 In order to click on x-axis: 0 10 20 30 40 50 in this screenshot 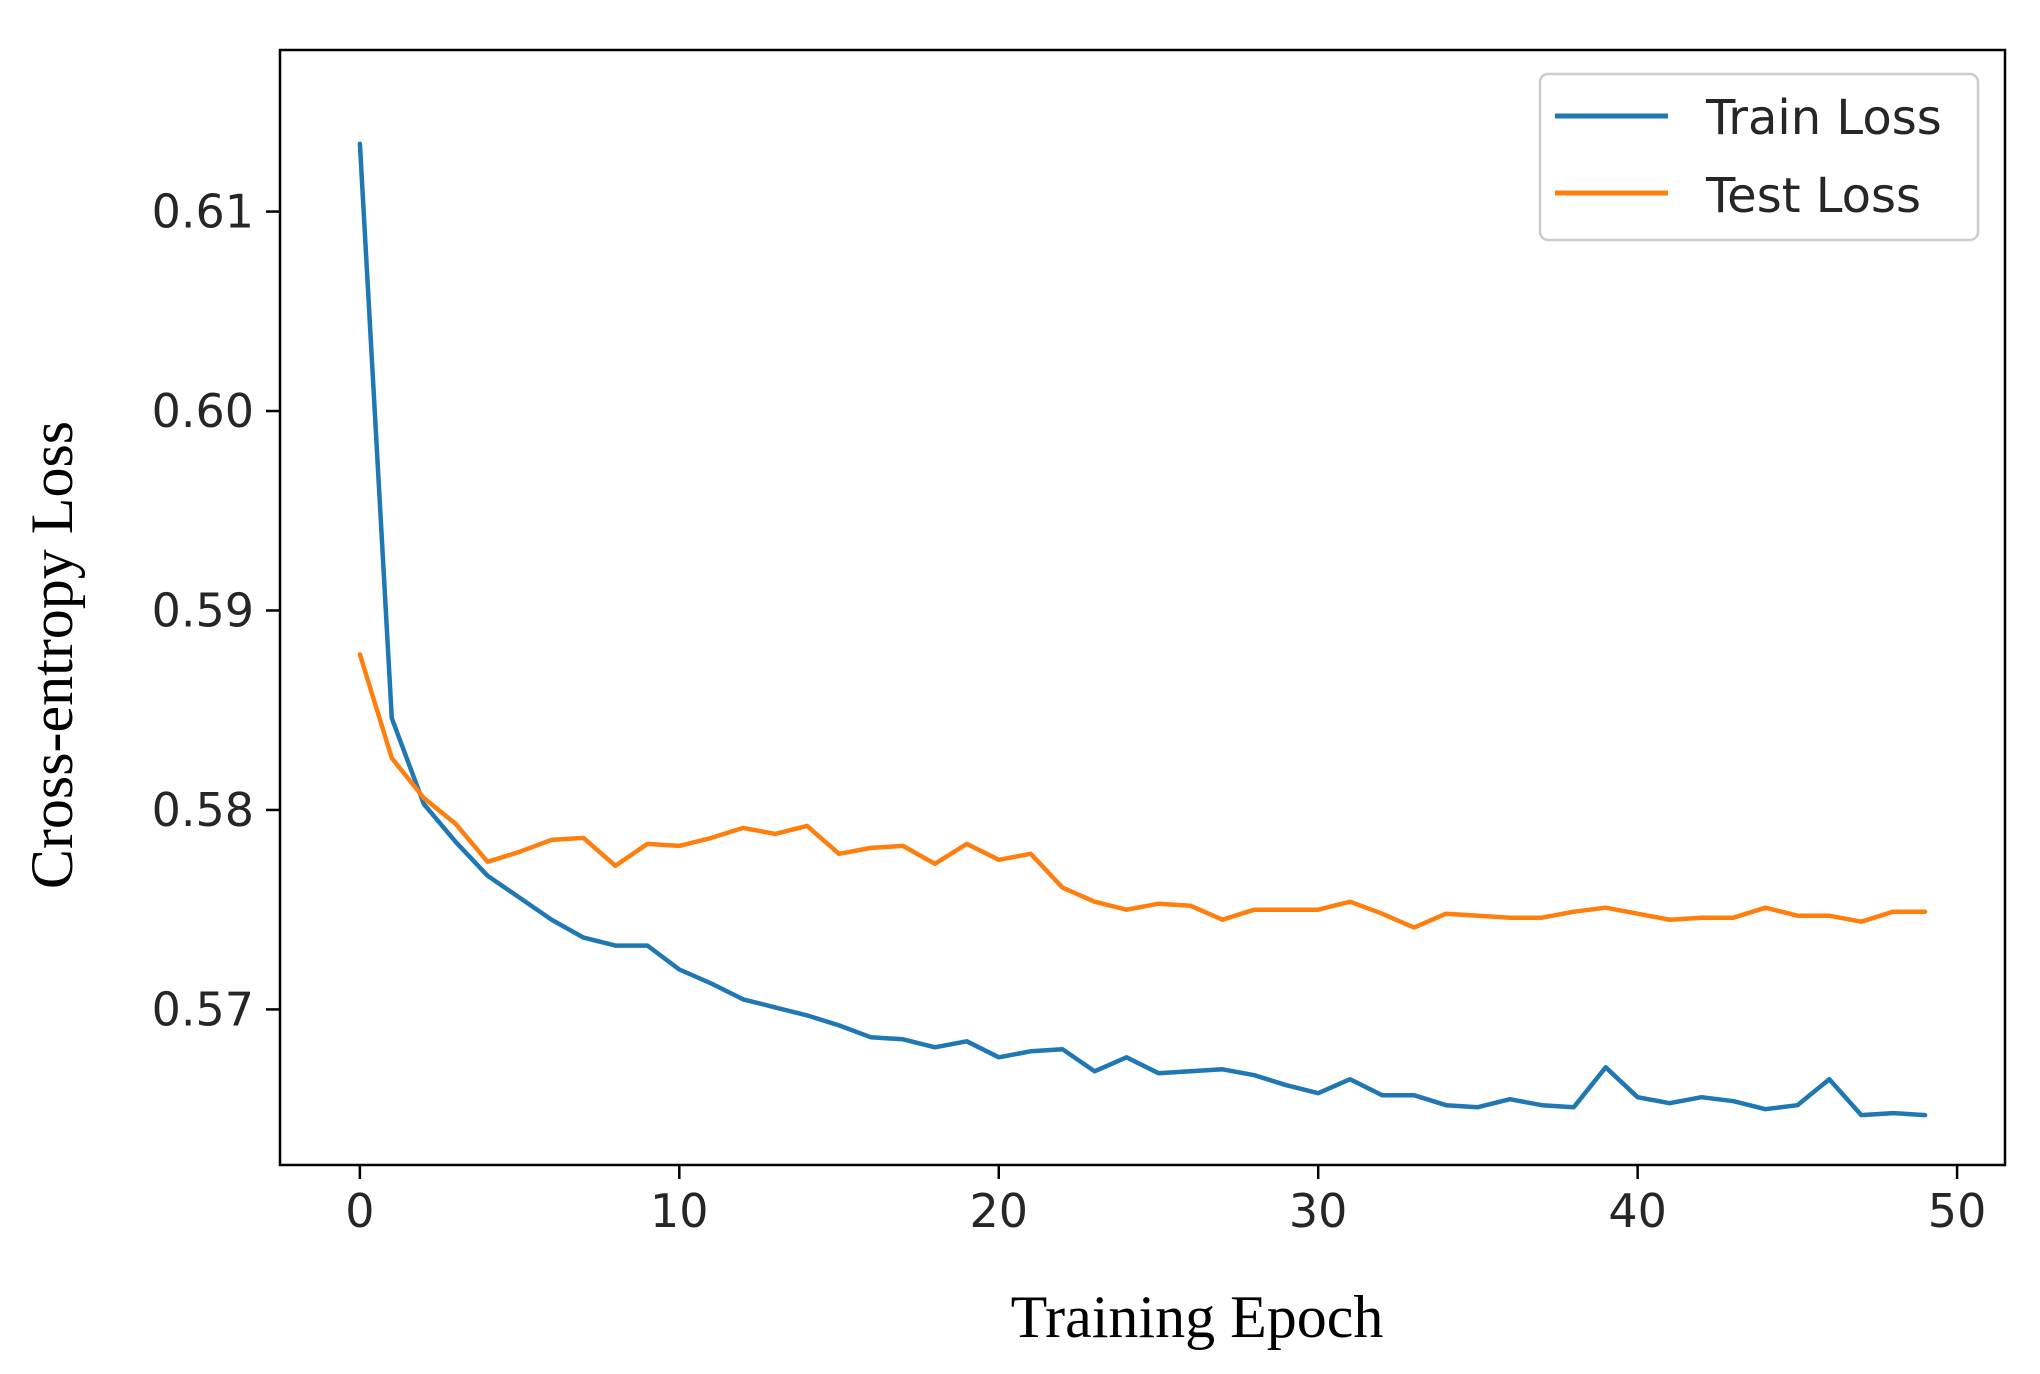, I will do `click(1165, 1201)`.